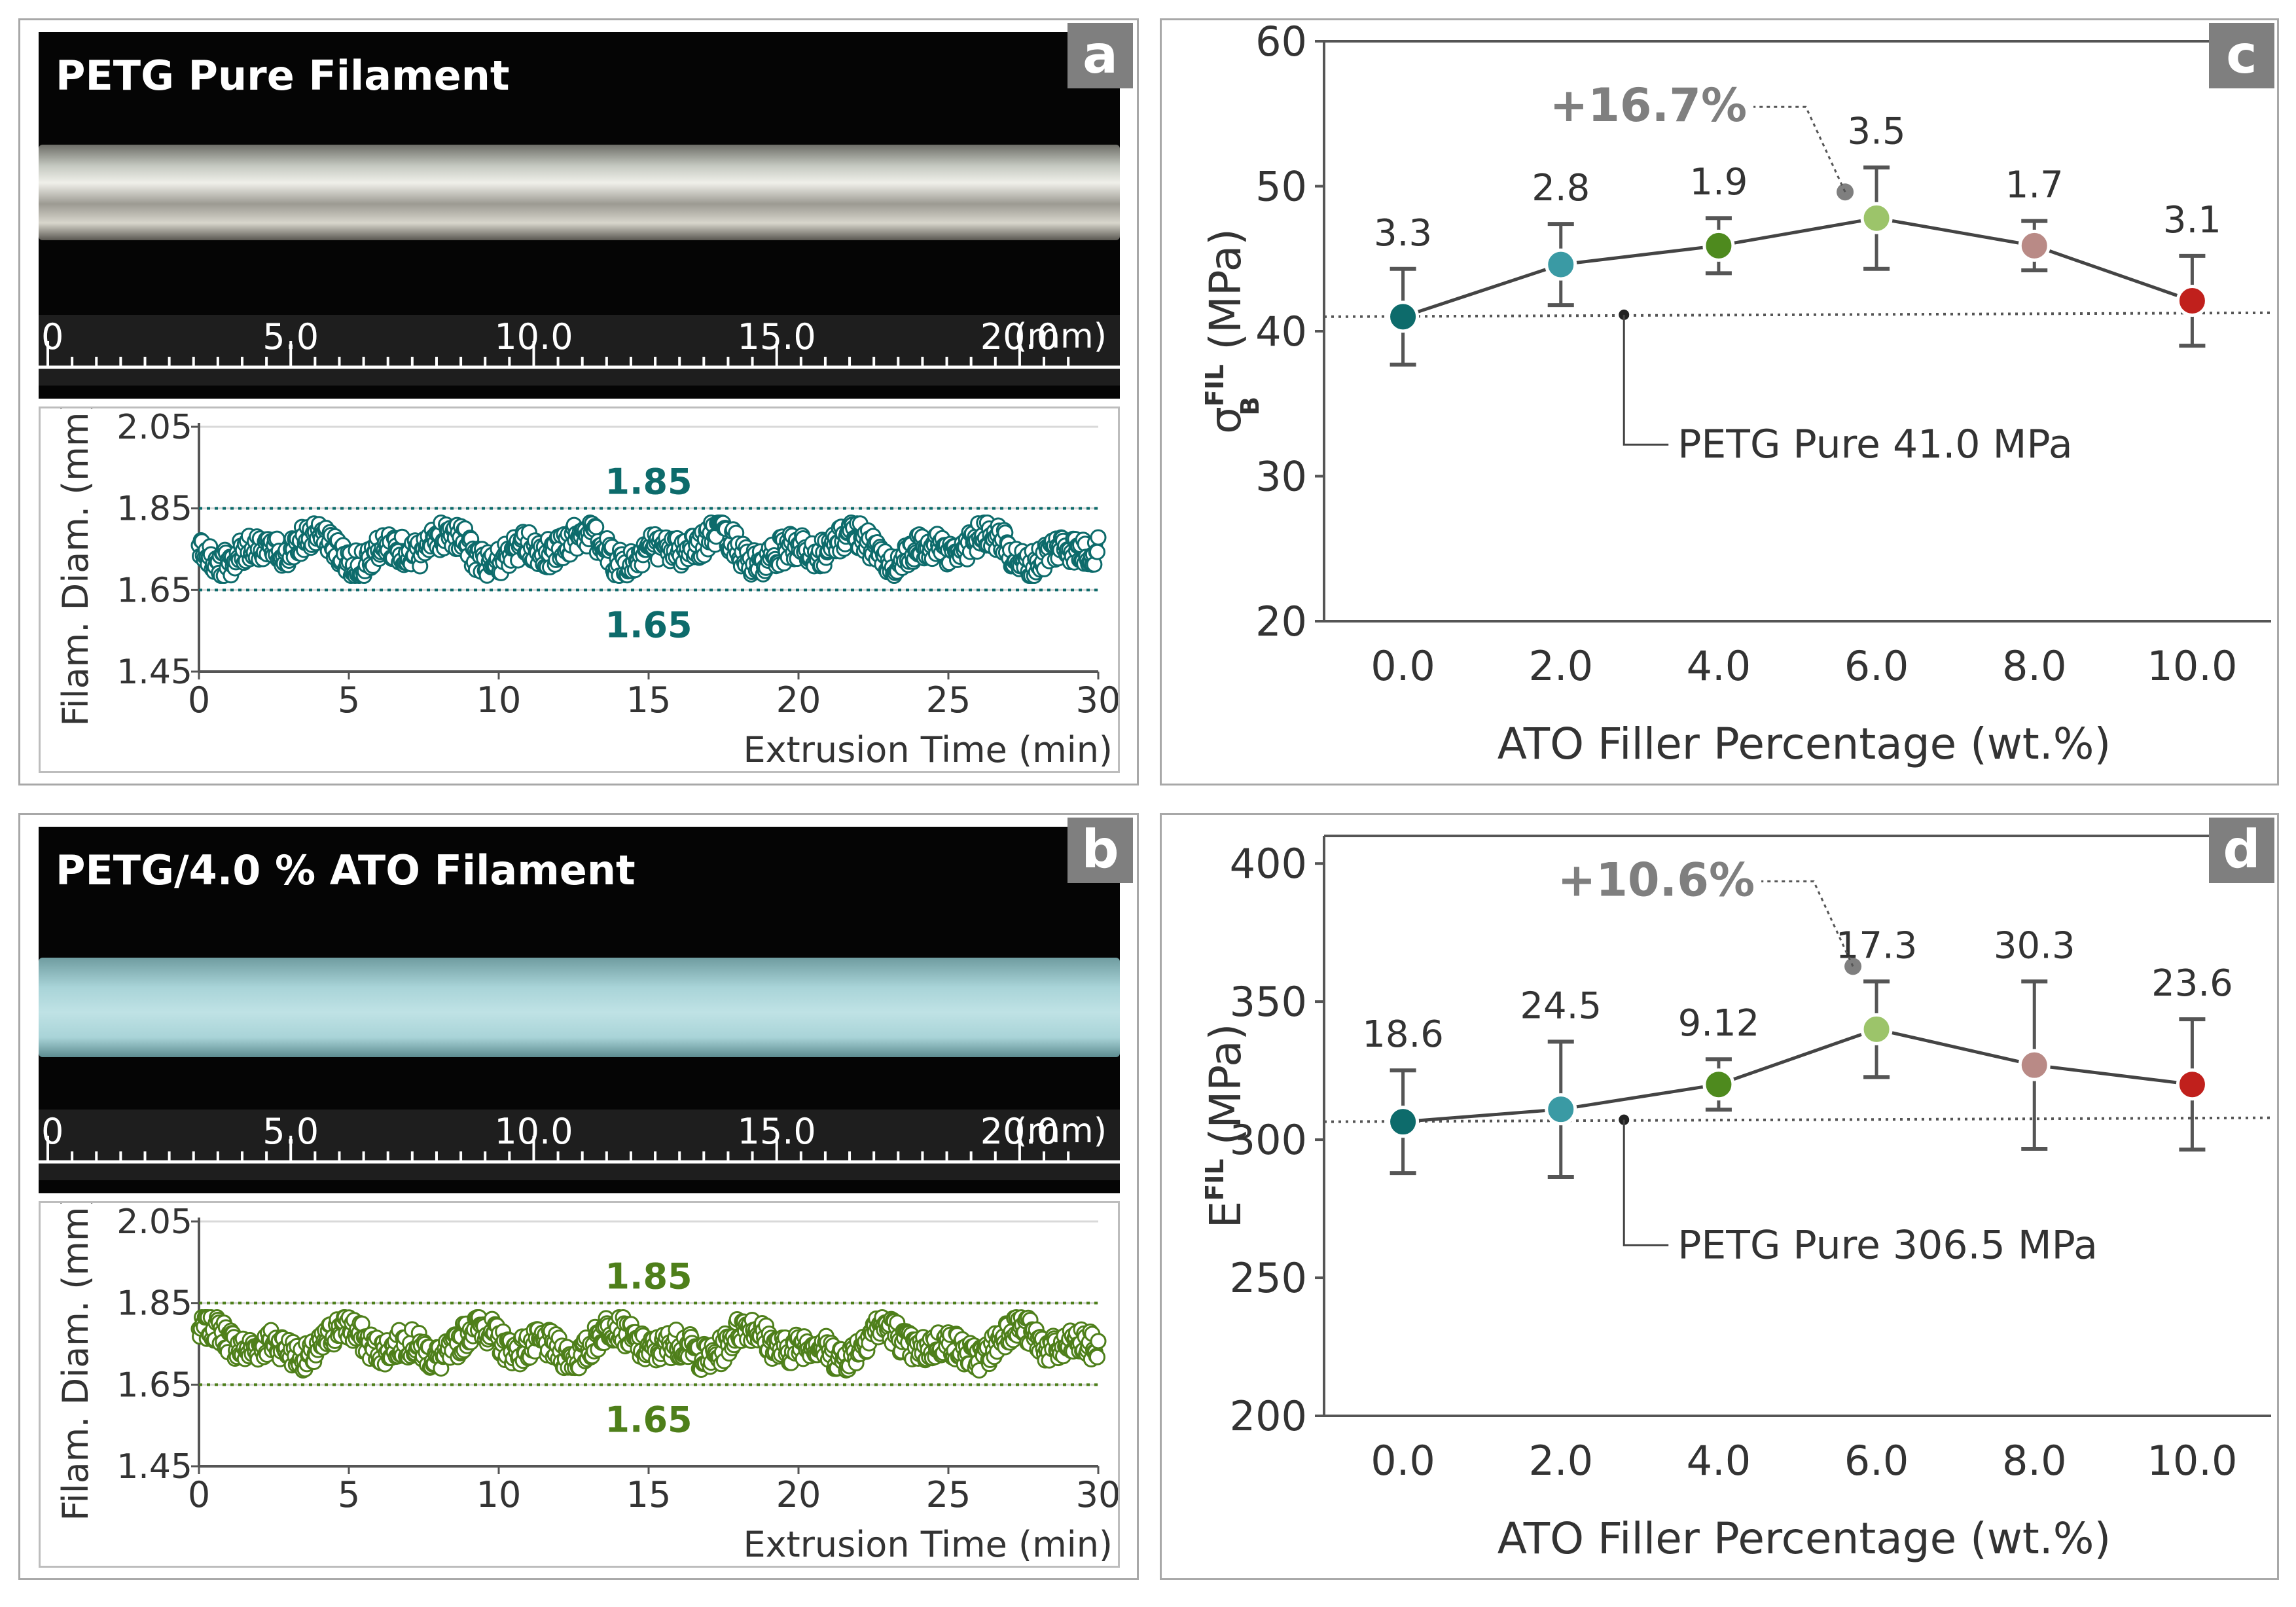 Image resolution: width=2296 pixels, height=1607 pixels. Describe the element at coordinates (579, 1151) in the screenshot. I see `ruler-b: 0 5.0 10.0 15.0 20.0 (mm)` at that location.